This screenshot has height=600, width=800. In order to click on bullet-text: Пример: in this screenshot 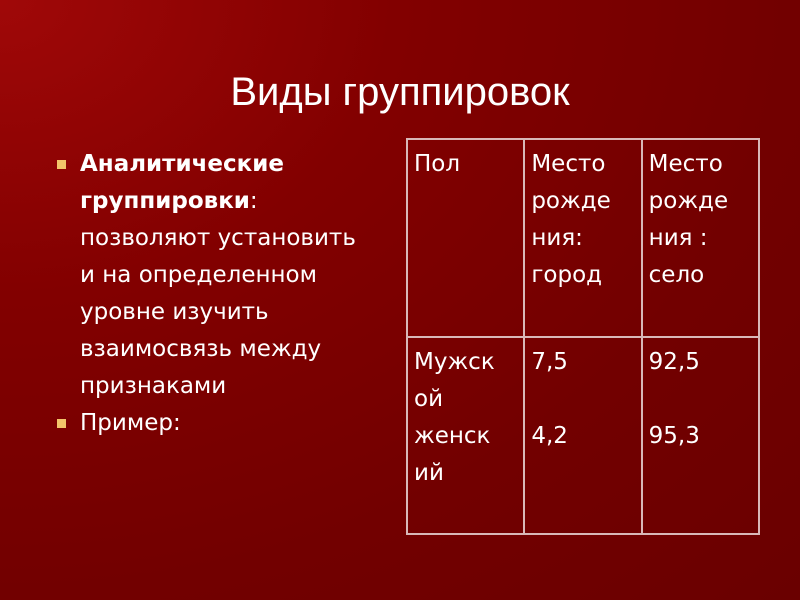, I will do `click(130, 423)`.